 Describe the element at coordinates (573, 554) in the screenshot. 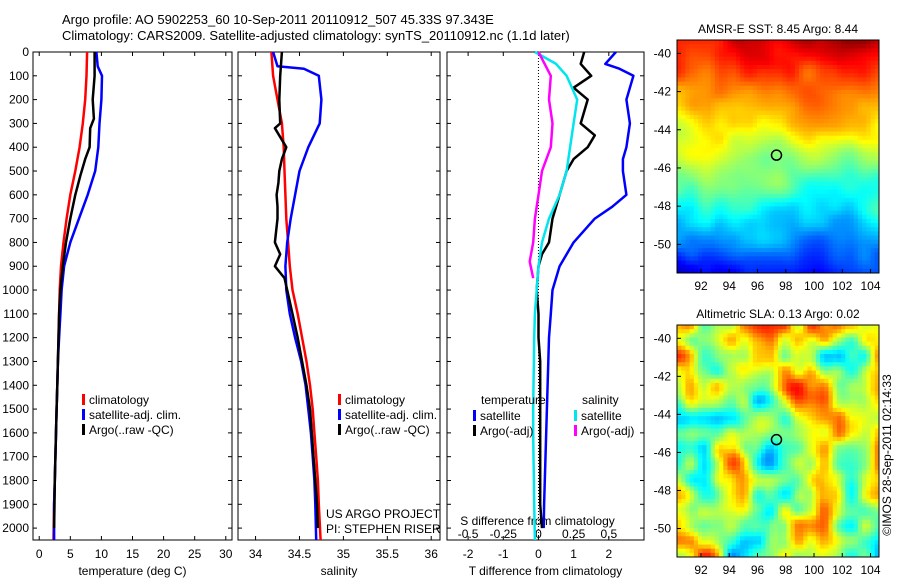

I see `x-tick-label: 1` at that location.